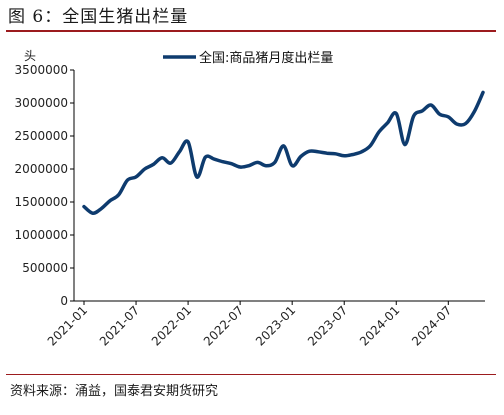 Image resolution: width=504 pixels, height=415 pixels. Describe the element at coordinates (327, 325) in the screenshot. I see `x-tick-label: 2023-07` at that location.